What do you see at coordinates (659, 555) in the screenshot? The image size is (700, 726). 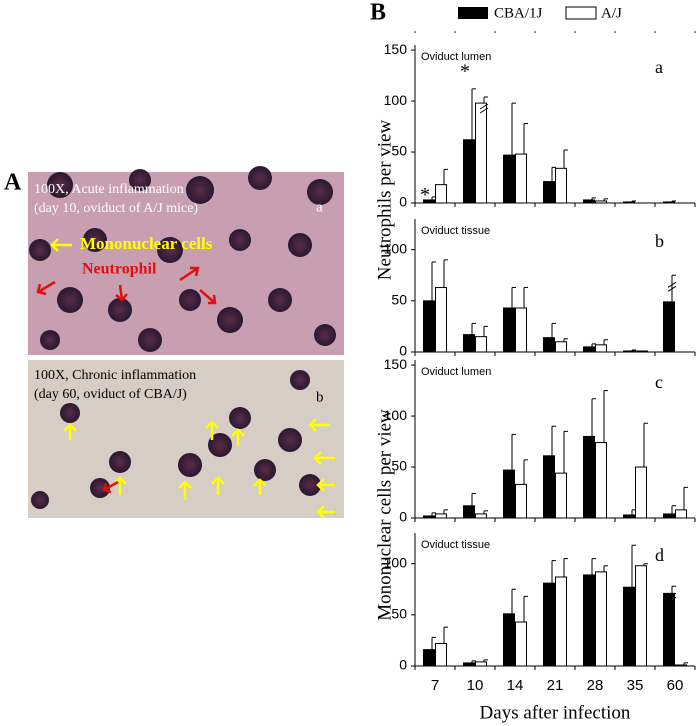 I see `panel-letter: d` at bounding box center [659, 555].